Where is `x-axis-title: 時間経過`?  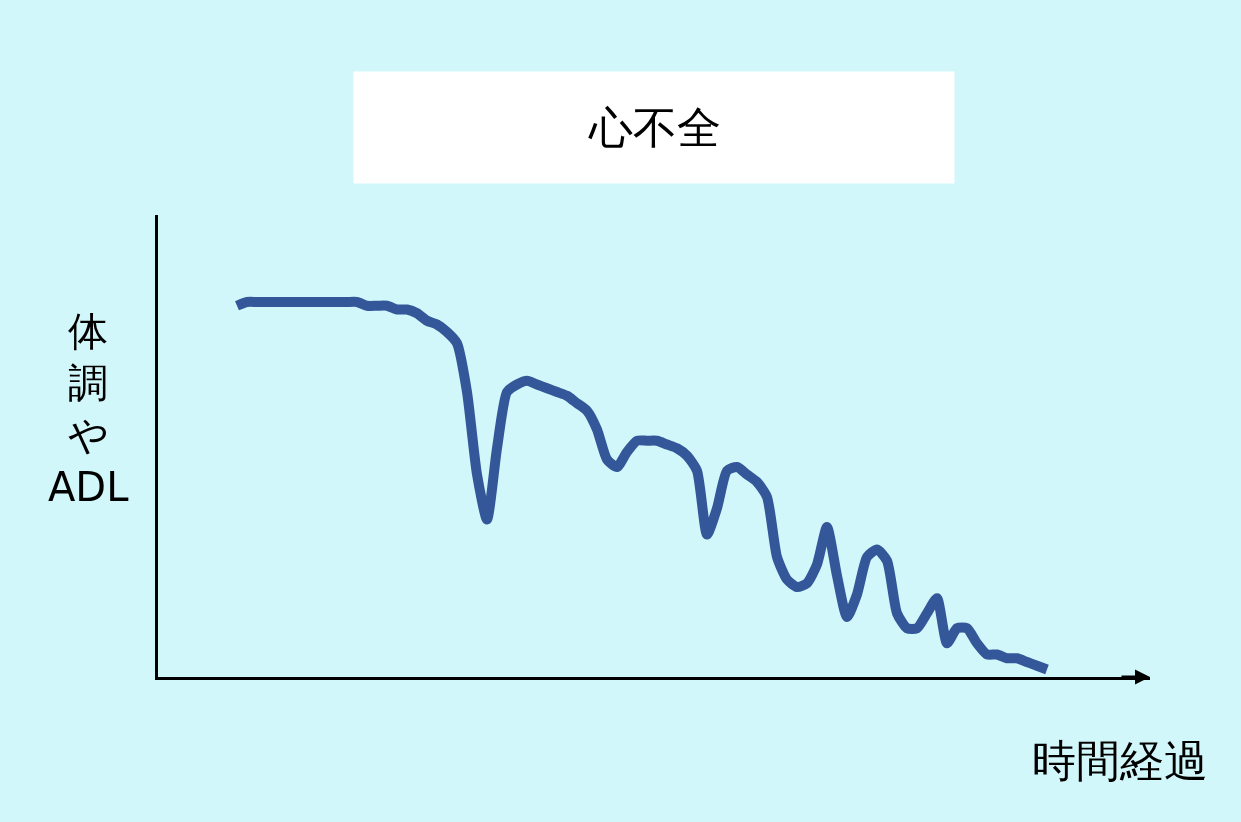 x-axis-title: 時間経過 is located at coordinates (1120, 760).